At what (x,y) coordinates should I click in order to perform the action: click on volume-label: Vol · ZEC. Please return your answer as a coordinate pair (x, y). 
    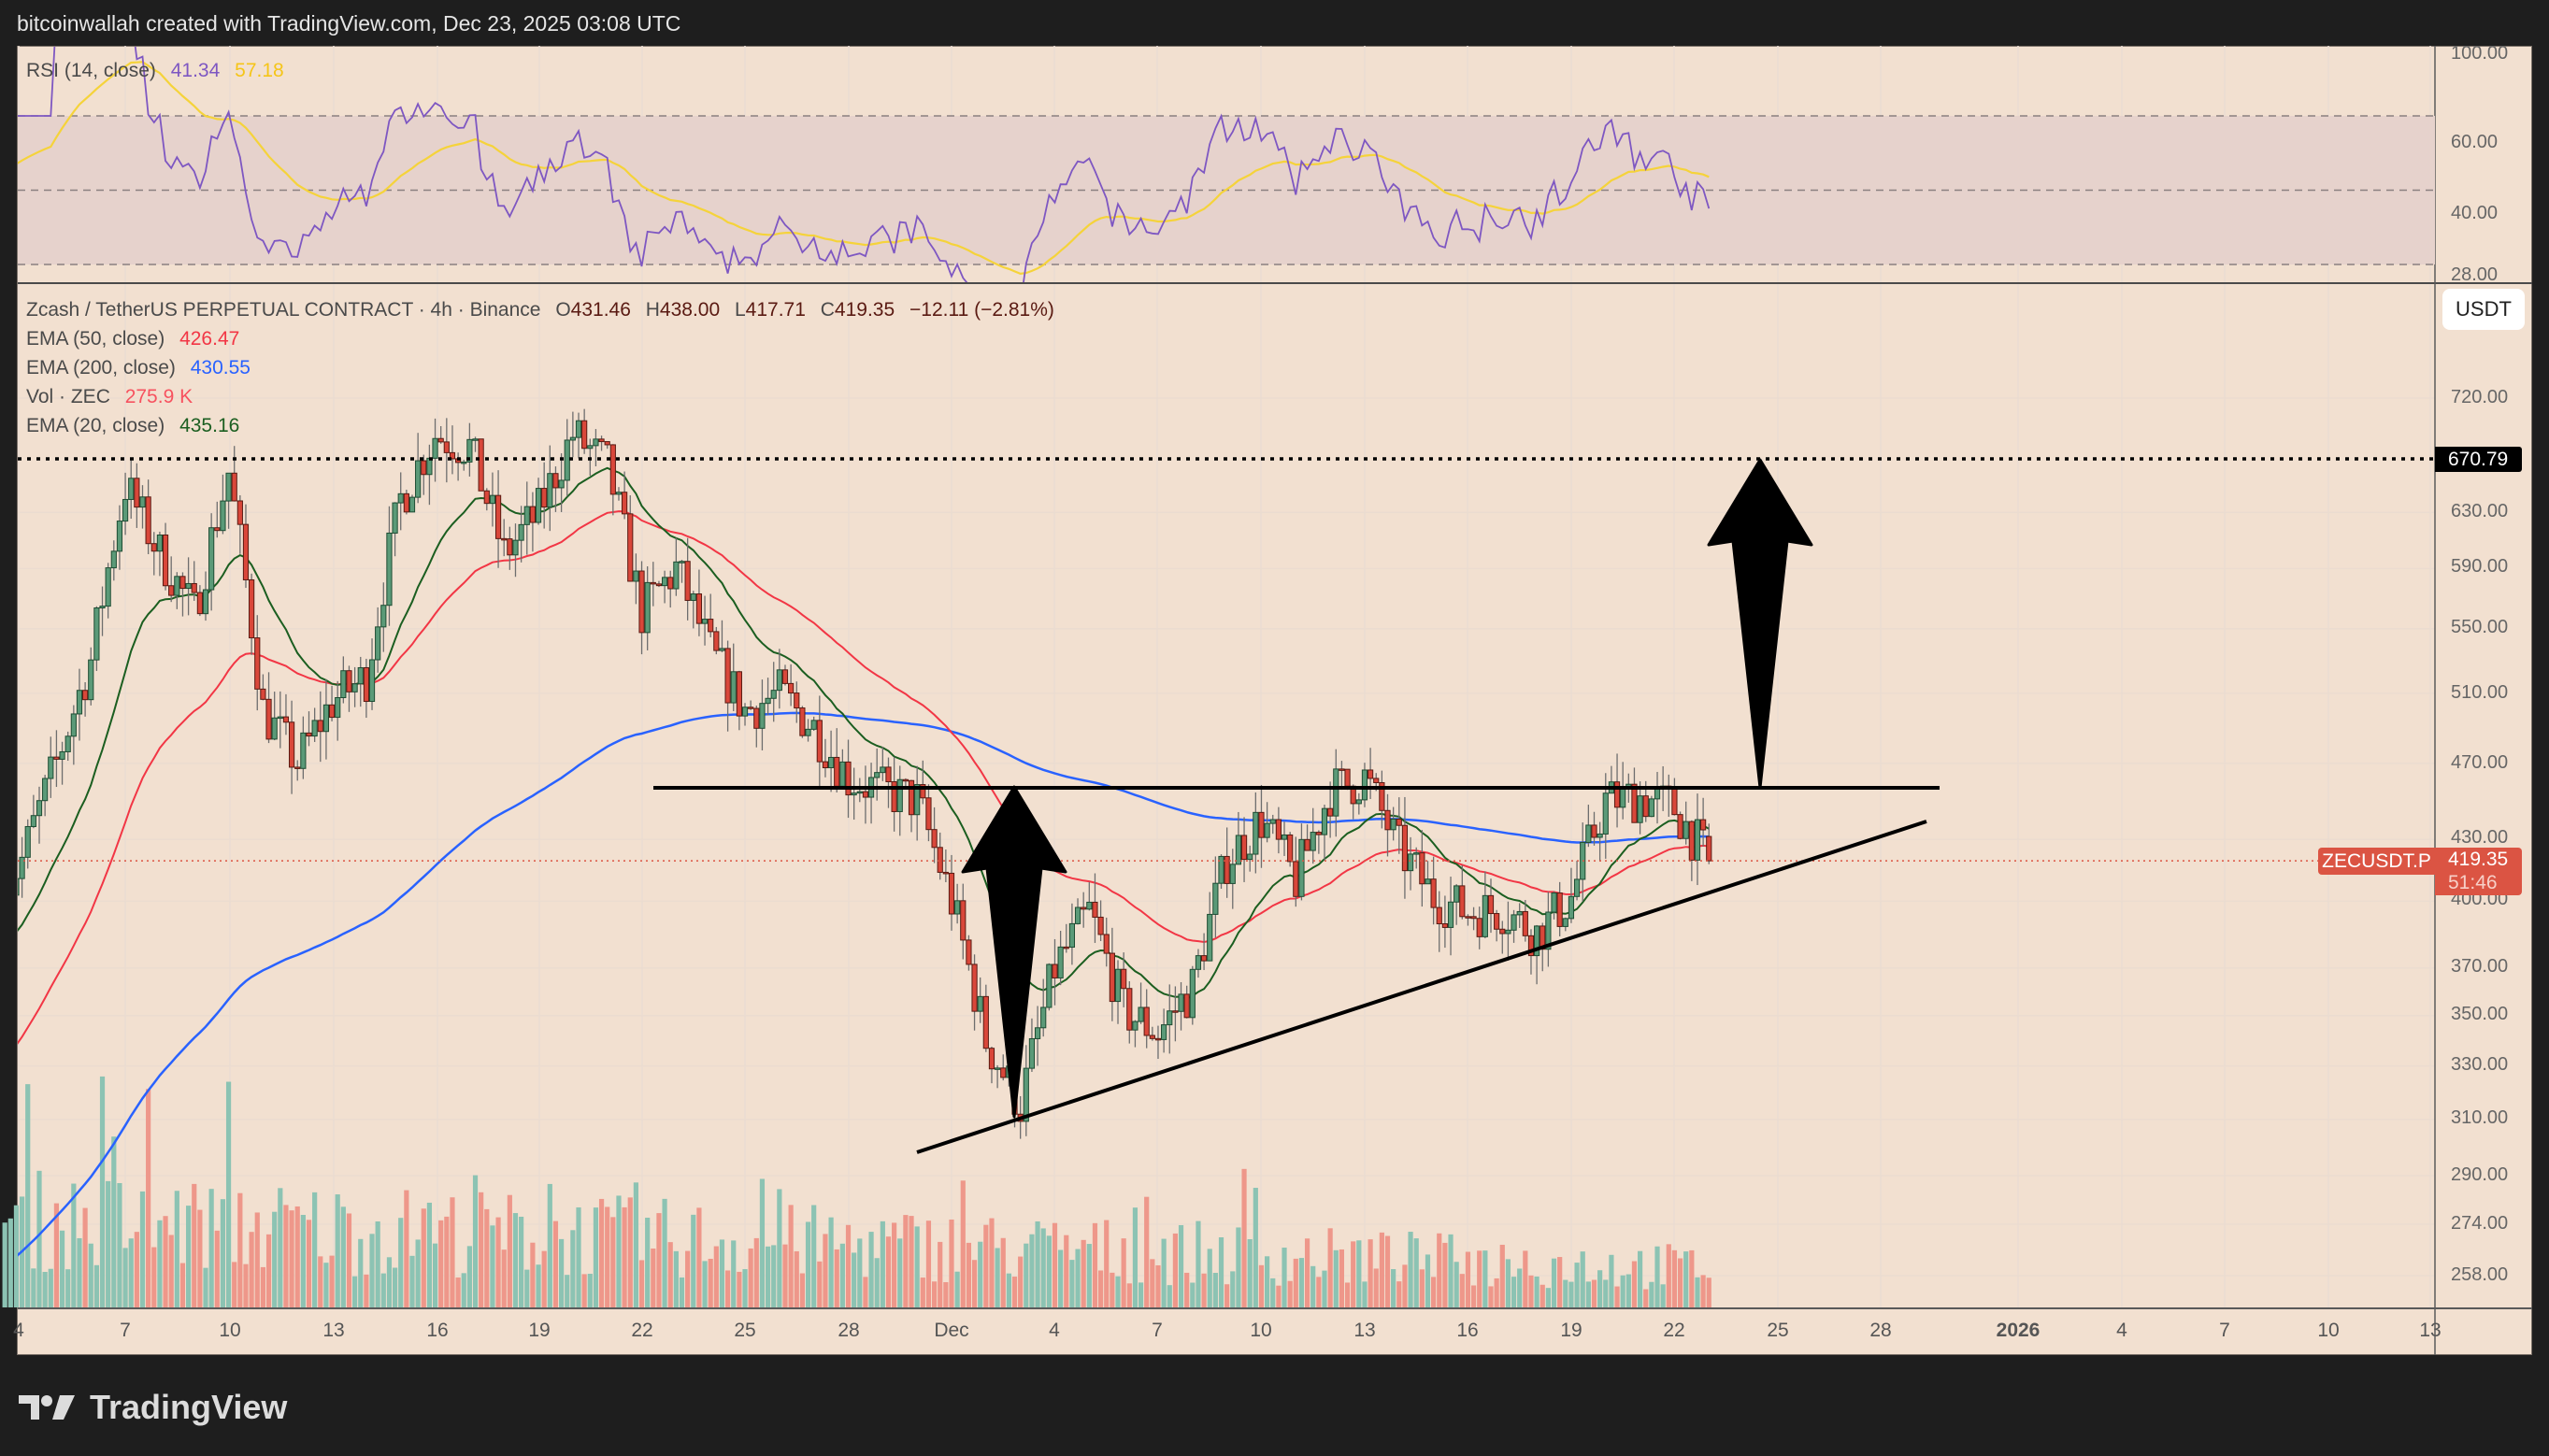
    Looking at the image, I should click on (68, 396).